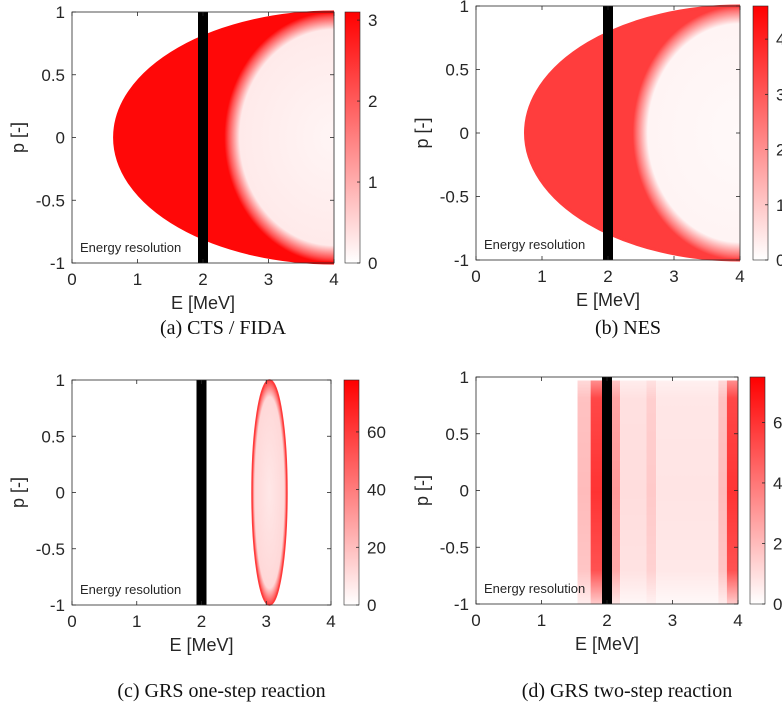 This screenshot has height=715, width=782. Describe the element at coordinates (223, 328) in the screenshot. I see `subfigure-caption: (a) CTS / FIDA` at that location.